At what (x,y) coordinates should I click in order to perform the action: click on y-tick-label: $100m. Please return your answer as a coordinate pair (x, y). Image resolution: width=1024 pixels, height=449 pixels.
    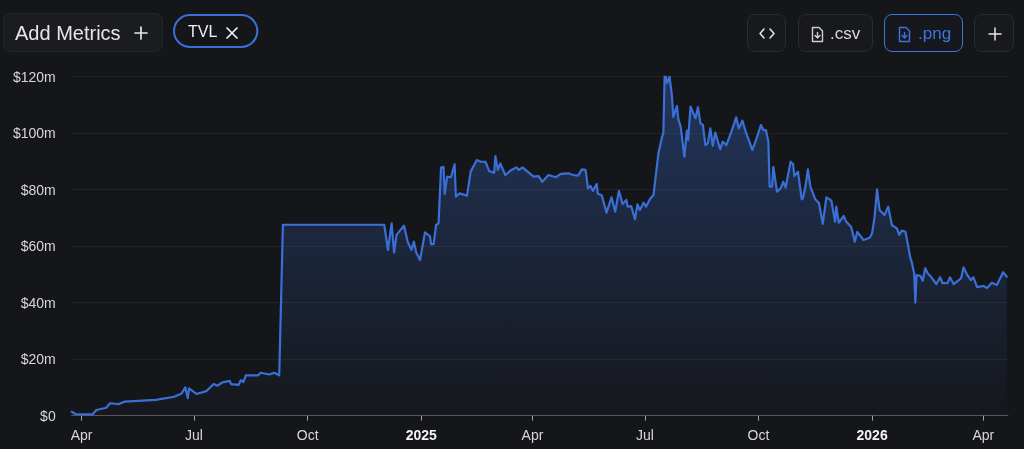
    Looking at the image, I should click on (34, 133).